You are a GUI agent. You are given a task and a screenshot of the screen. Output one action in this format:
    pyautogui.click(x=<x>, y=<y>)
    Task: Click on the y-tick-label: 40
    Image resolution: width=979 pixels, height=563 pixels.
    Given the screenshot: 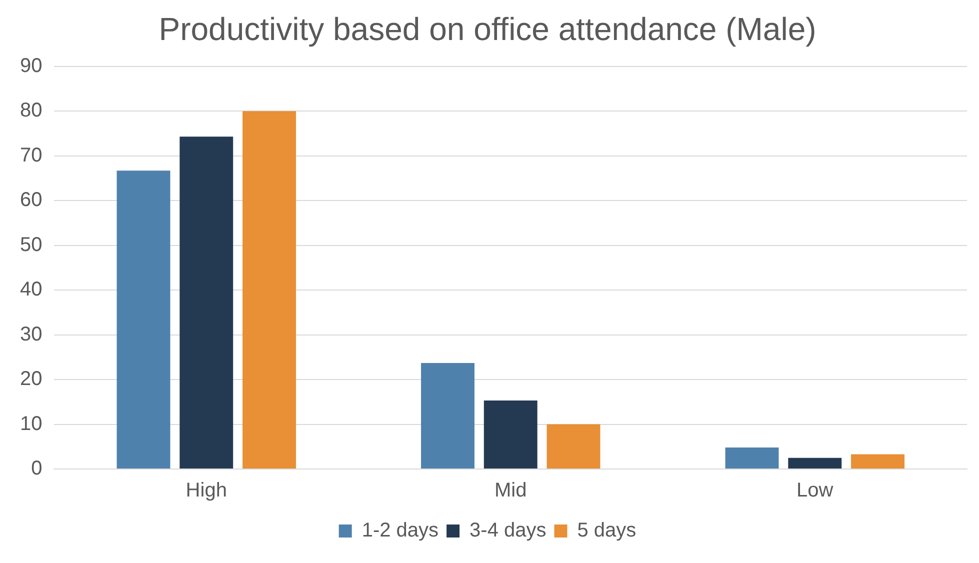 What is the action you would take?
    pyautogui.click(x=31, y=289)
    